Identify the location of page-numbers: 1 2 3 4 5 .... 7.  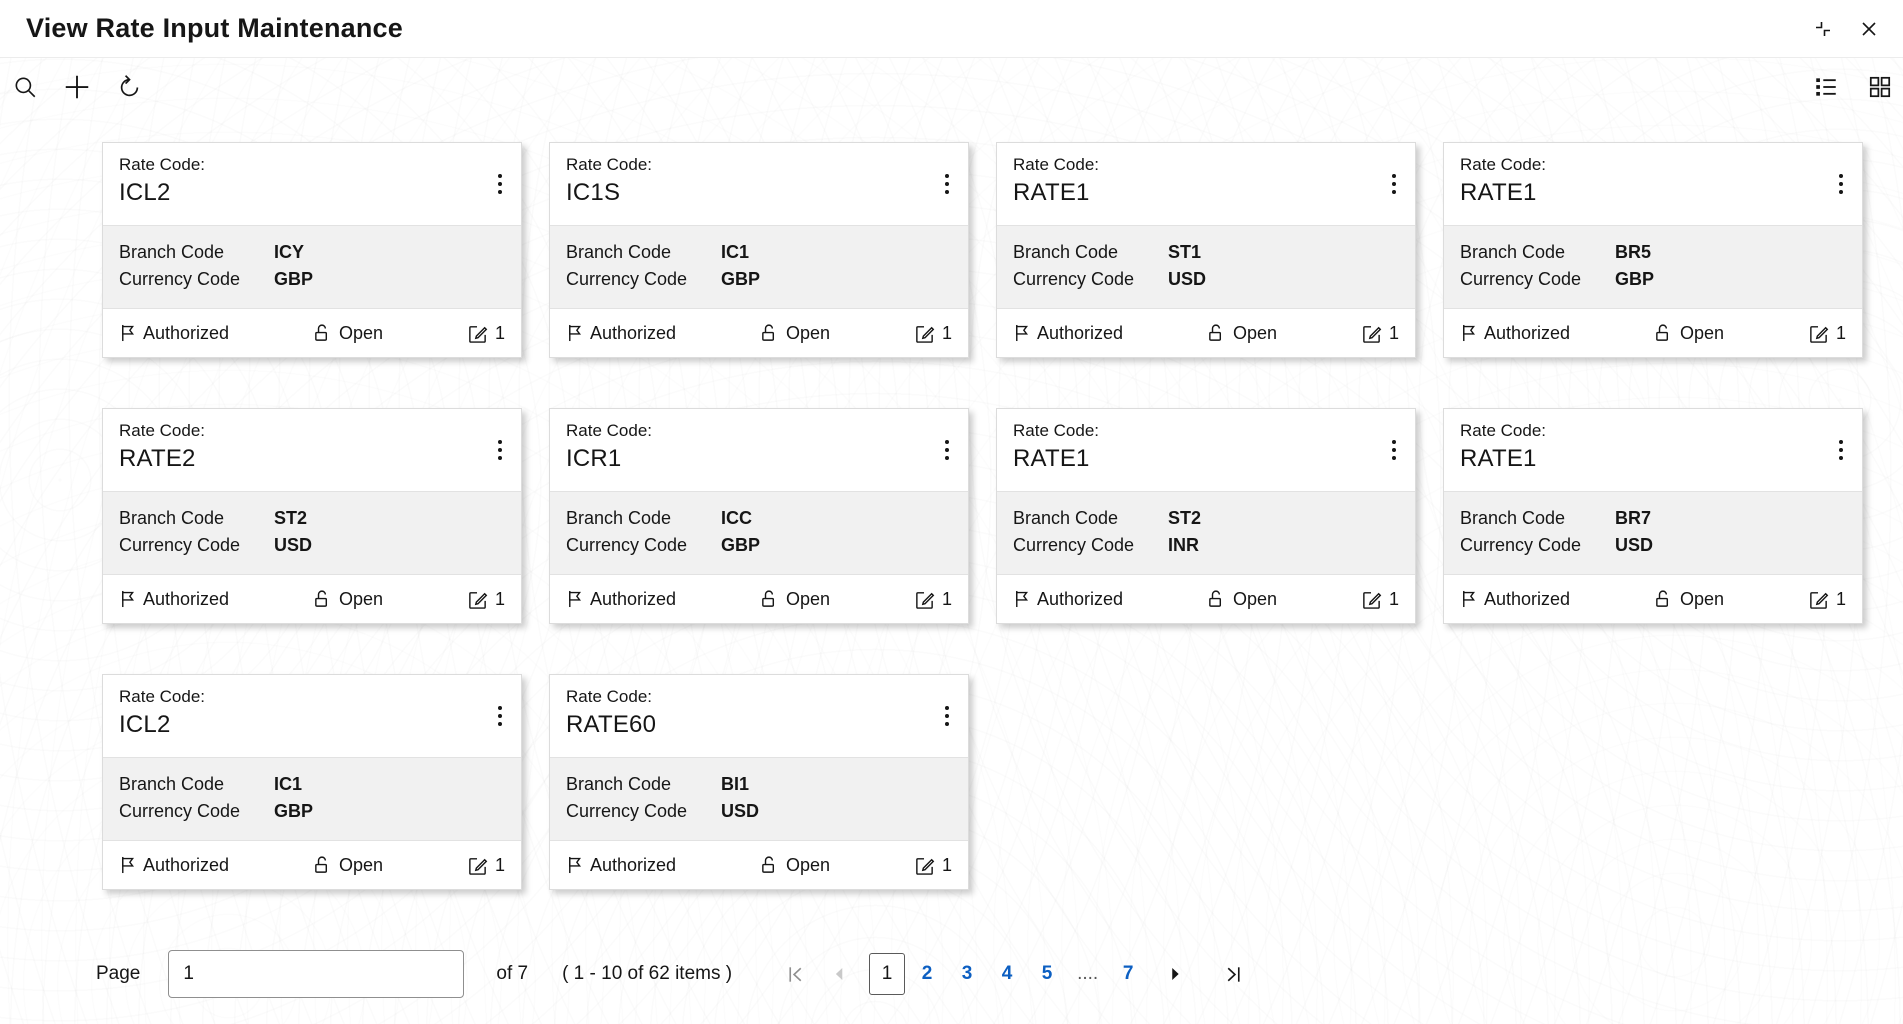
(1007, 974).